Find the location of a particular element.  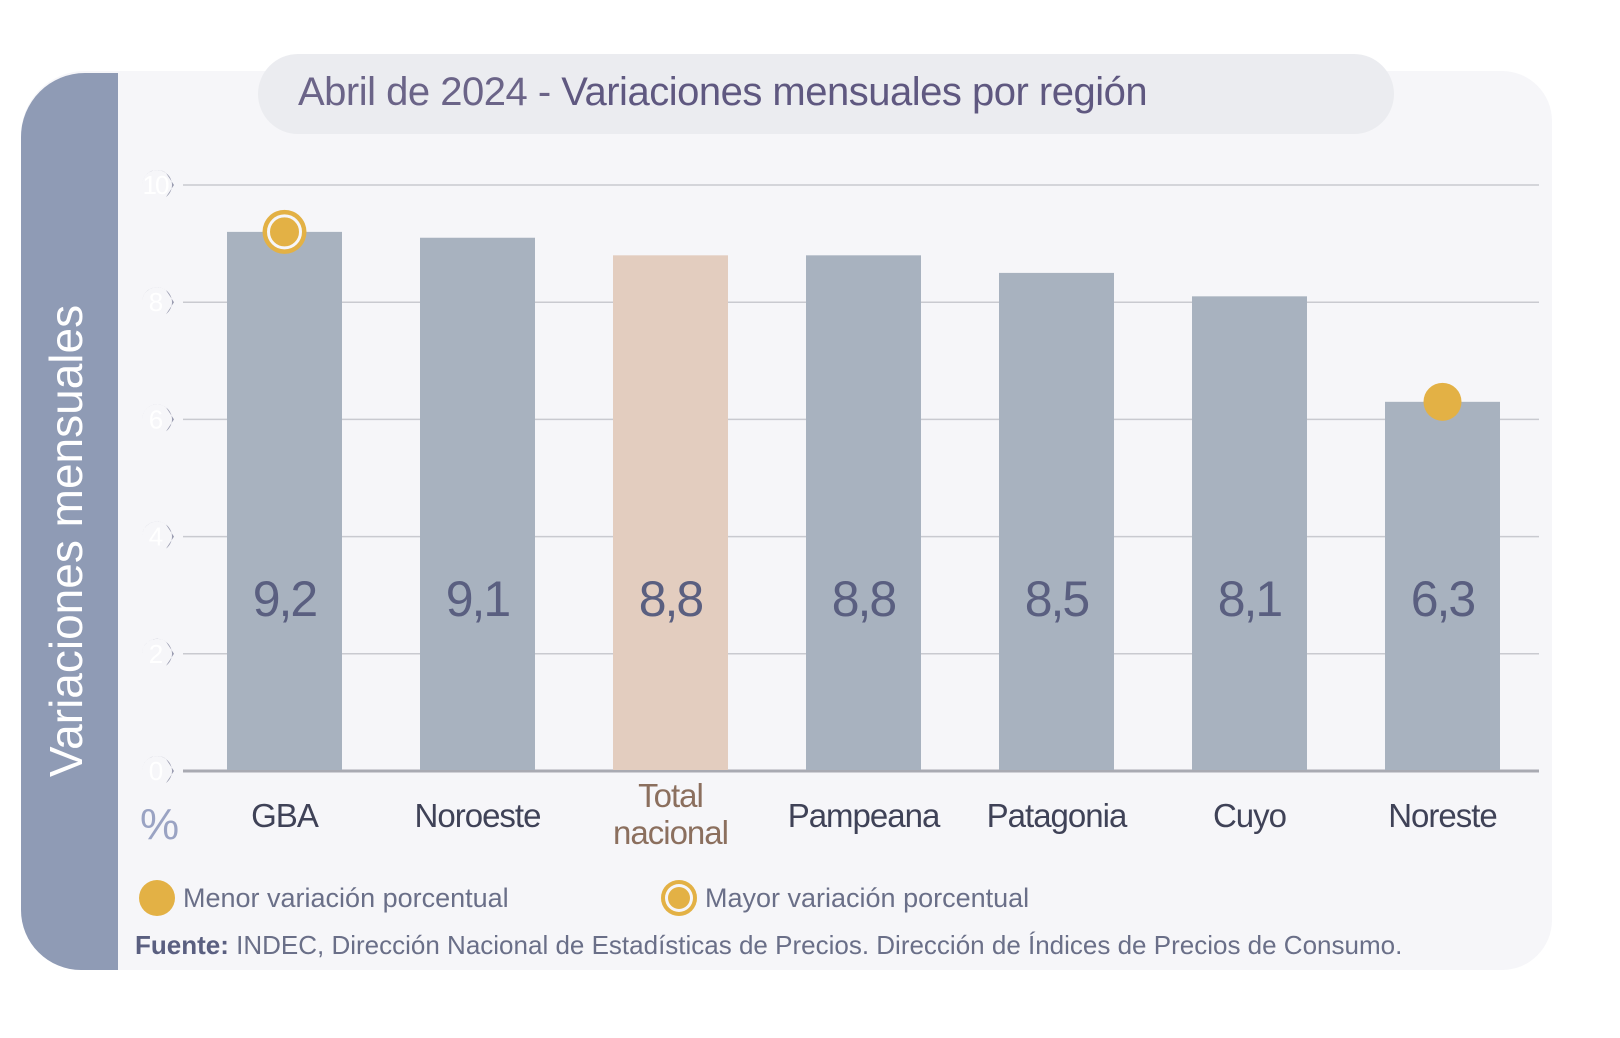

category-label: Patagonia is located at coordinates (1057, 815).